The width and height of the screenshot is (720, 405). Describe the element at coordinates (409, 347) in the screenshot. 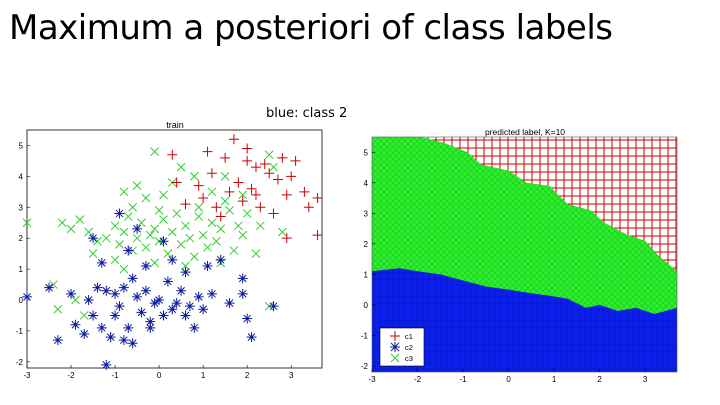

I see `legend-label-c2: c2` at that location.